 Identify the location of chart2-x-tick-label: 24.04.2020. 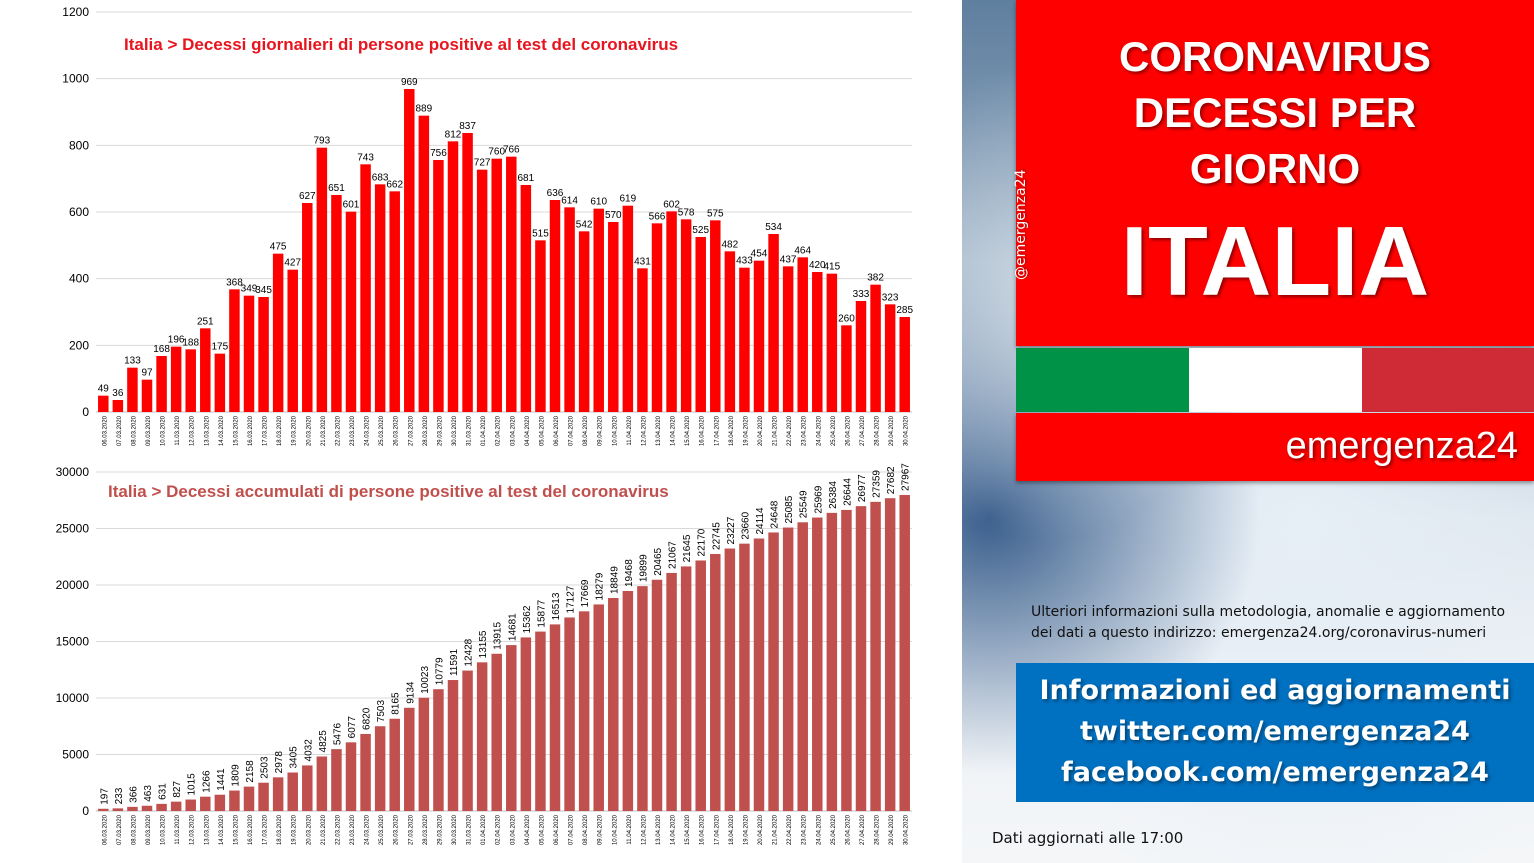
(819, 829).